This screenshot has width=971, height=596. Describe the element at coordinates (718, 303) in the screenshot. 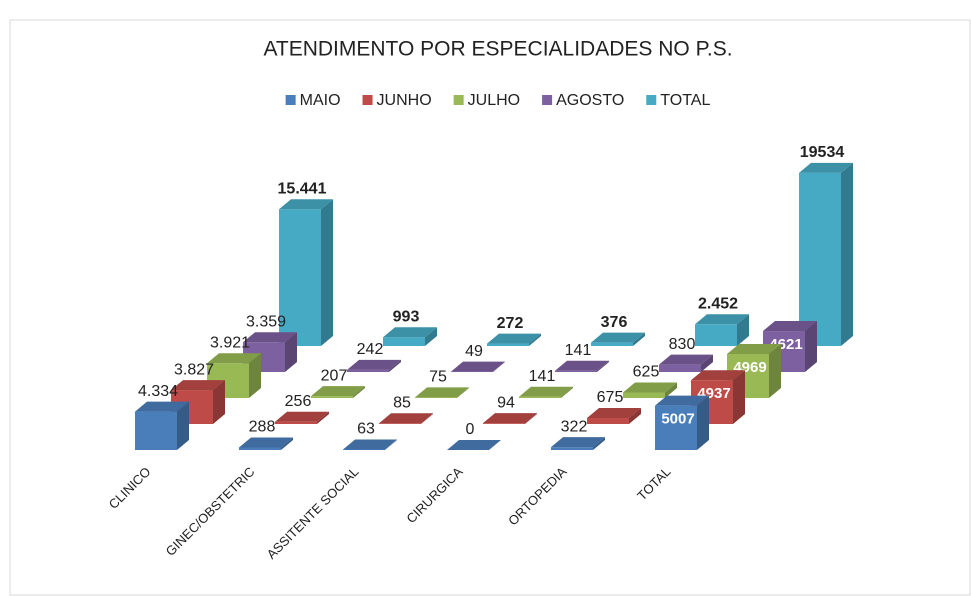

I see `data-label: 2.452` at that location.